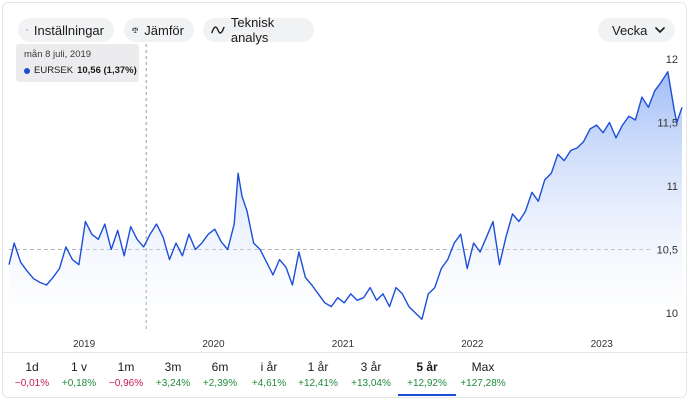 Image resolution: width=690 pixels, height=401 pixels. I want to click on range-change: +127,28%, so click(483, 383).